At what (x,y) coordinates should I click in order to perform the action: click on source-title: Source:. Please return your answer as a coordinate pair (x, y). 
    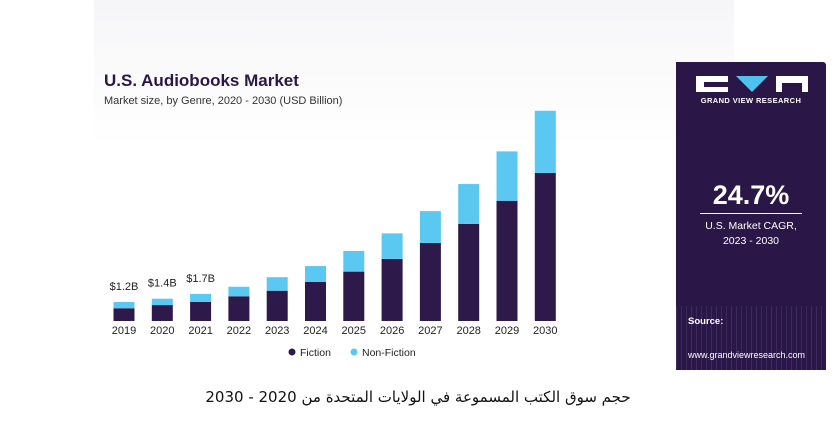
    Looking at the image, I should click on (706, 321).